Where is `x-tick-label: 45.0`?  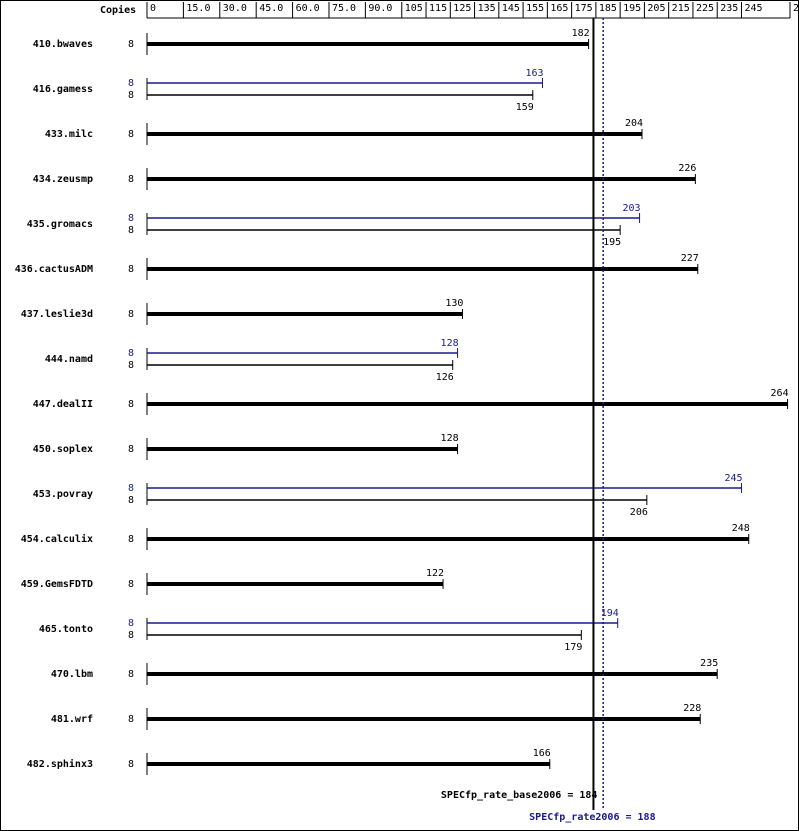
x-tick-label: 45.0 is located at coordinates (271, 8).